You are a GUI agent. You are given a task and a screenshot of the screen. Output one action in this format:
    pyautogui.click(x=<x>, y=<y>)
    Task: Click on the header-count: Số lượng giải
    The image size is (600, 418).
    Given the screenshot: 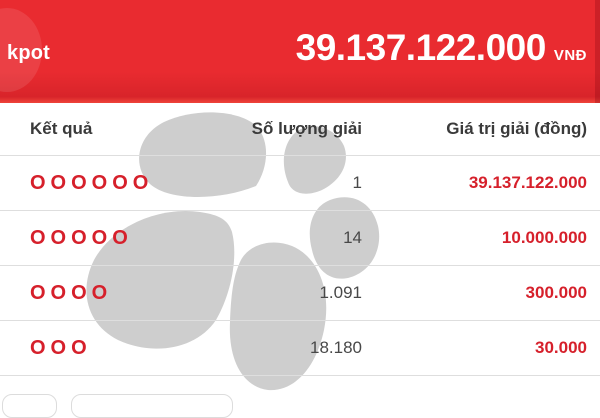 What is the action you would take?
    pyautogui.click(x=306, y=128)
    